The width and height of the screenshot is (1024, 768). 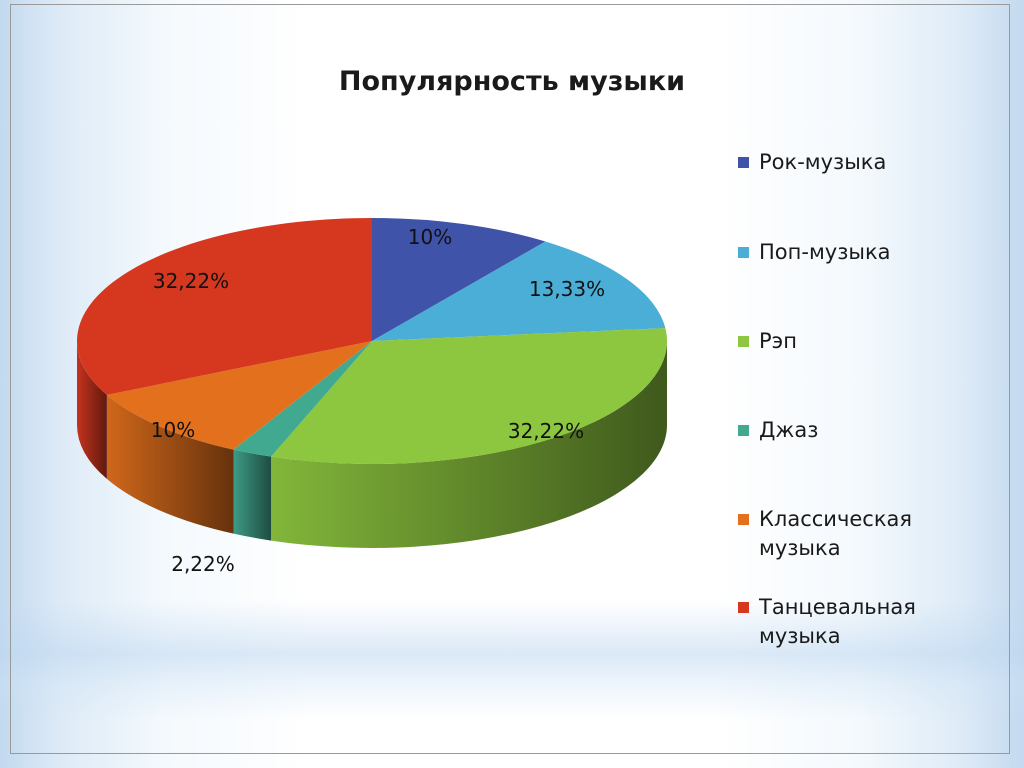 What do you see at coordinates (835, 533) in the screenshot?
I see `legend-label-classical: Классическая музыка` at bounding box center [835, 533].